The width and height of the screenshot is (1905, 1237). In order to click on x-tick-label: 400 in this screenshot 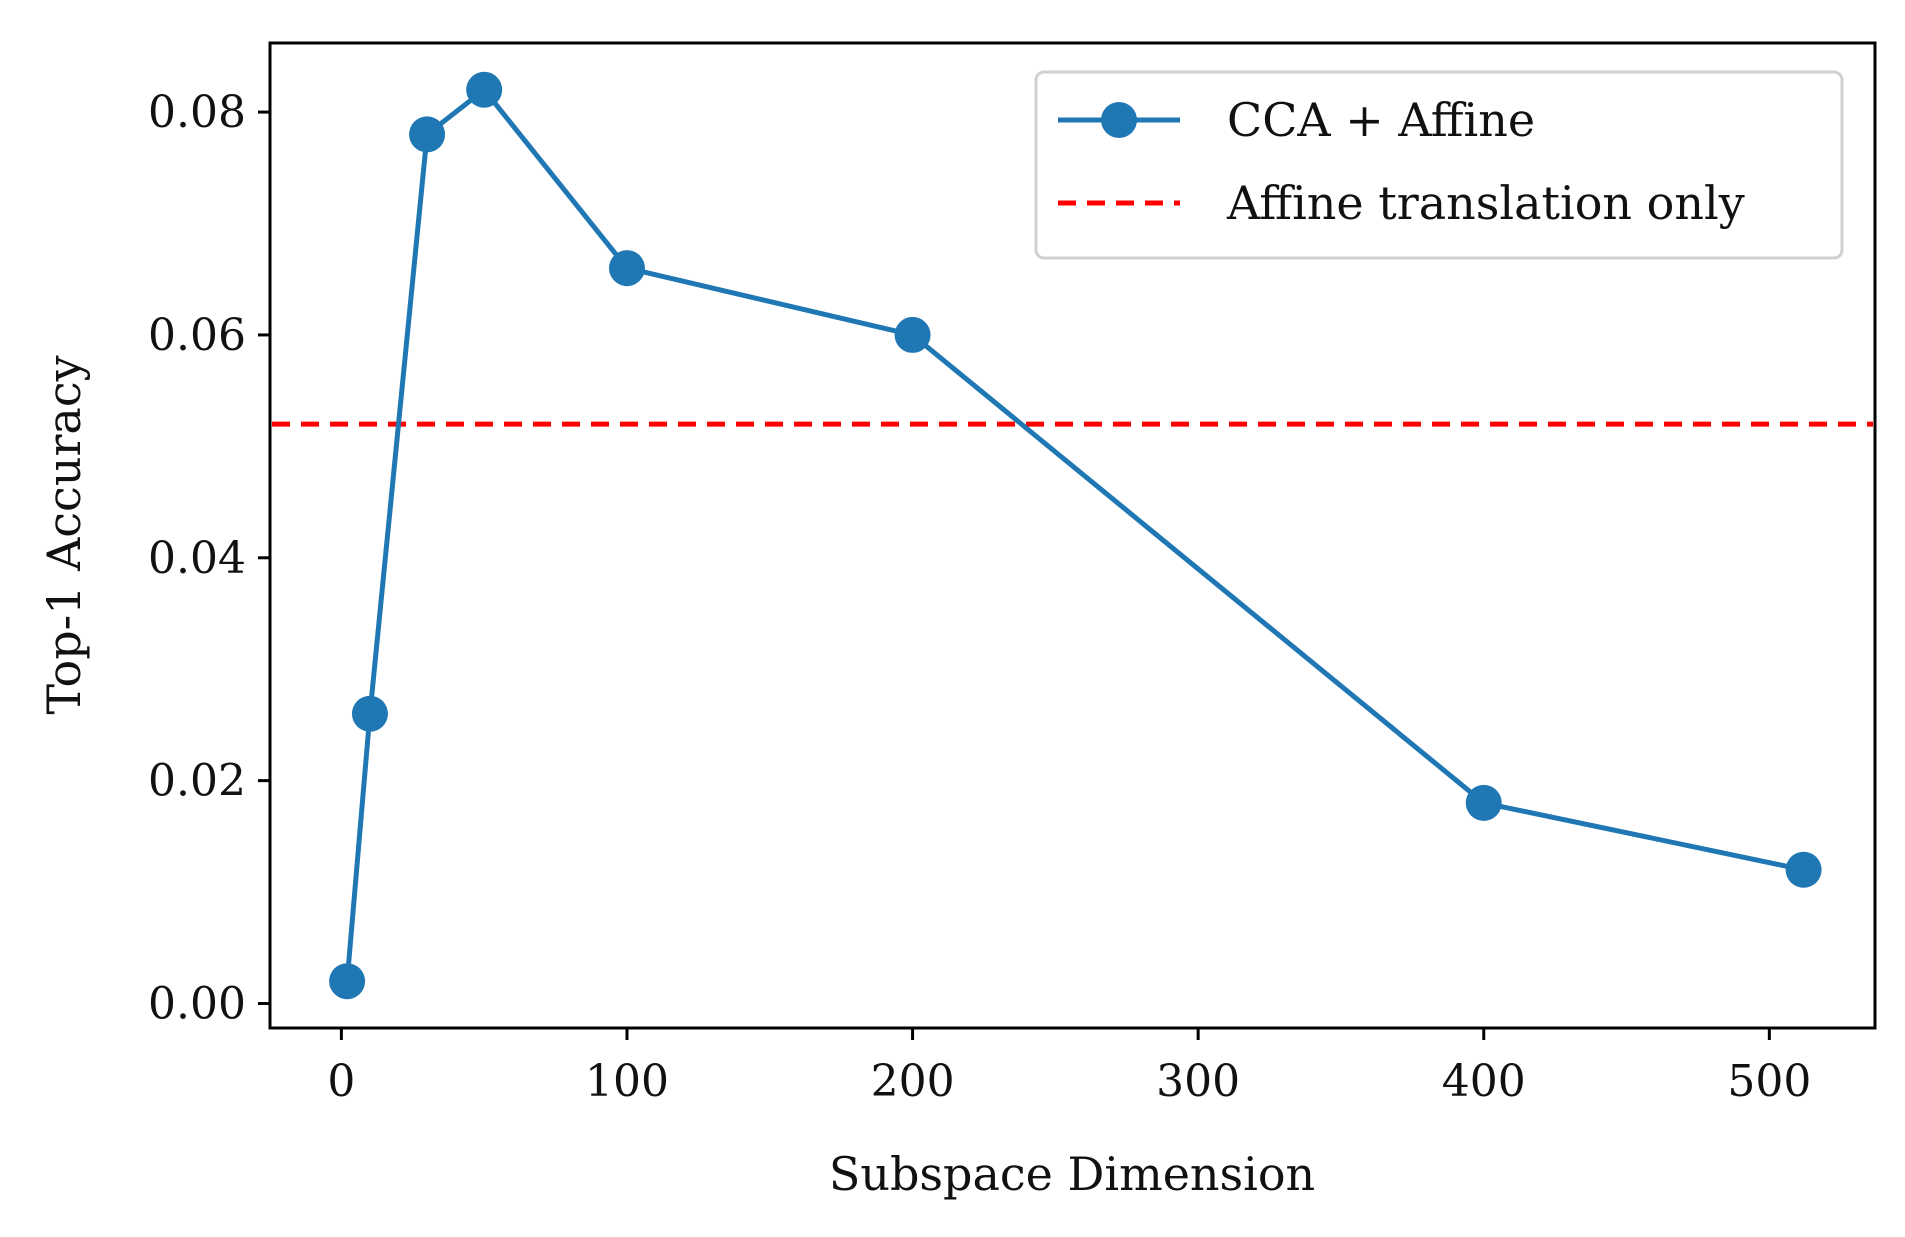, I will do `click(1484, 1081)`.